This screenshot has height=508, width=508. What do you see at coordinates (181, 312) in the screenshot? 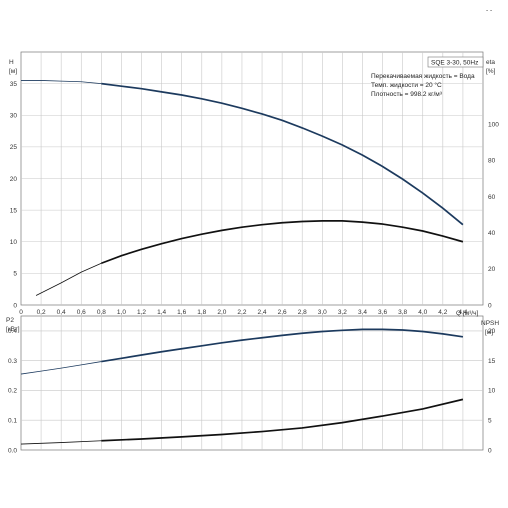
I see `x-tick-label: 1,6` at bounding box center [181, 312].